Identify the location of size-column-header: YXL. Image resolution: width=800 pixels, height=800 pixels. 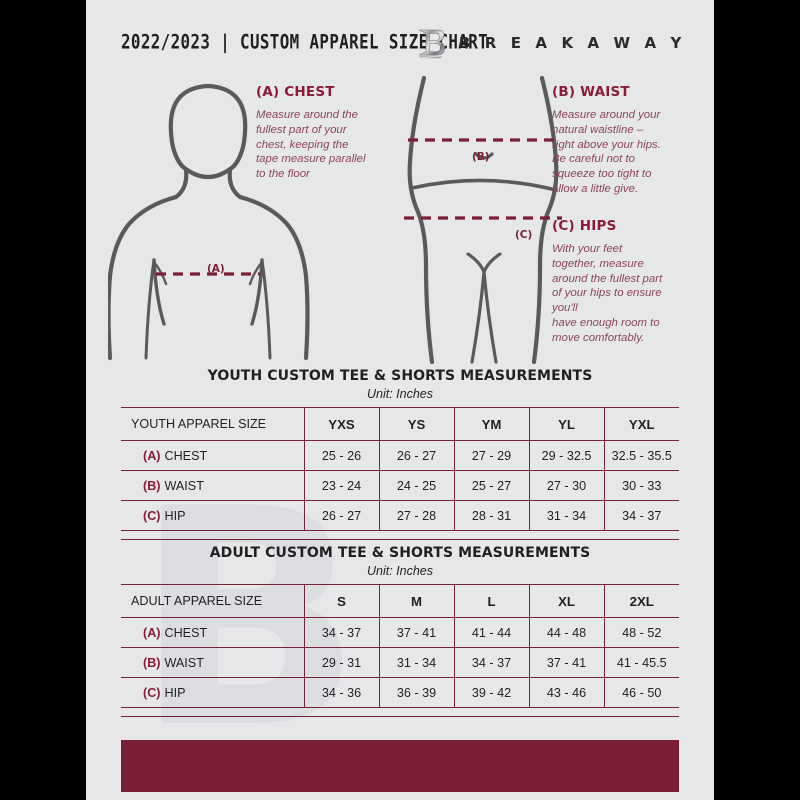
(641, 424).